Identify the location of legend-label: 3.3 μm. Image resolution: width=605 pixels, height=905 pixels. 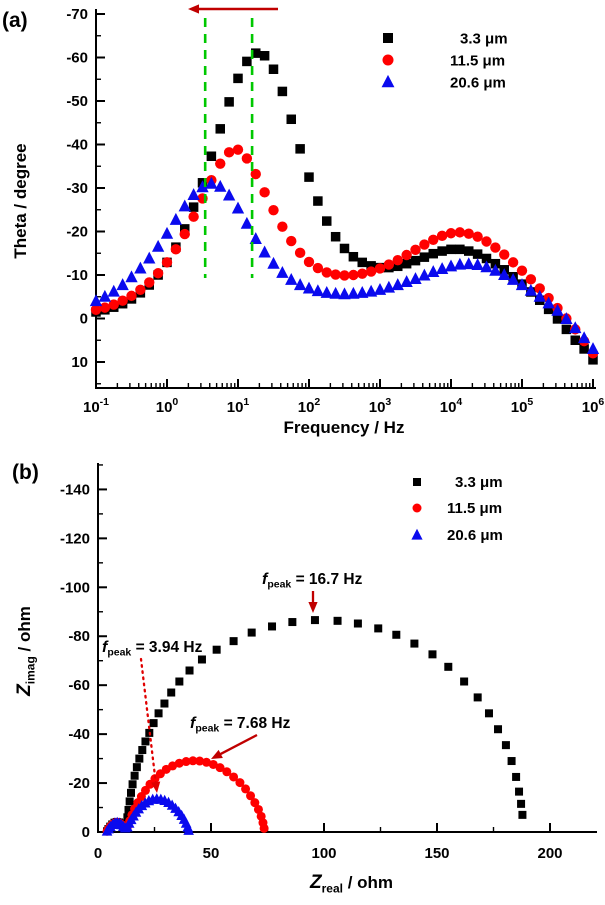
(479, 482).